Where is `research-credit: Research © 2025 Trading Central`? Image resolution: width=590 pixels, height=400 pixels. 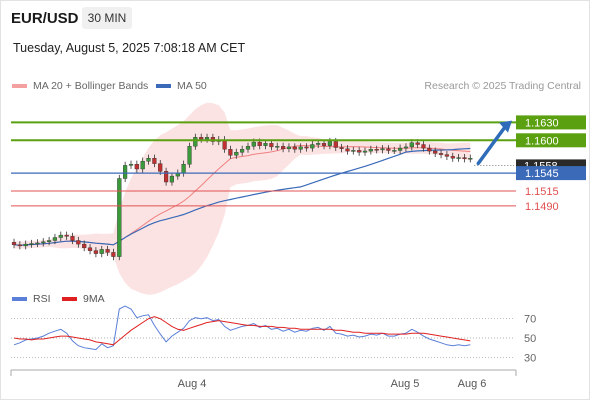 research-credit: Research © 2025 Trading Central is located at coordinates (502, 86).